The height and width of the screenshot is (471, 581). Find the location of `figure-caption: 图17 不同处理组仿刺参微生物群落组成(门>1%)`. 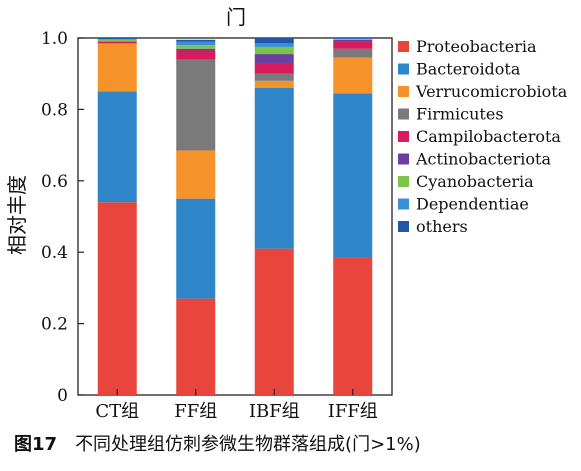

figure-caption: 图17 不同处理组仿刺参微生物群落组成(门>1%) is located at coordinates (217, 443).